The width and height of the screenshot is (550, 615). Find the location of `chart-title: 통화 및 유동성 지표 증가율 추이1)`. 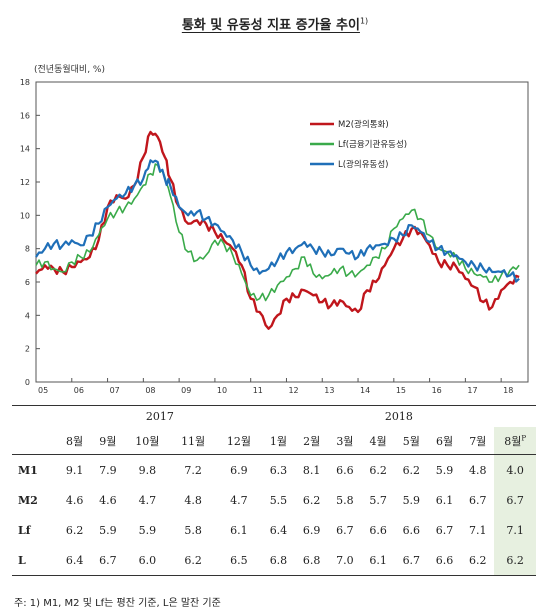

chart-title: 통화 및 유동성 지표 증가율 추이1) is located at coordinates (275, 23).